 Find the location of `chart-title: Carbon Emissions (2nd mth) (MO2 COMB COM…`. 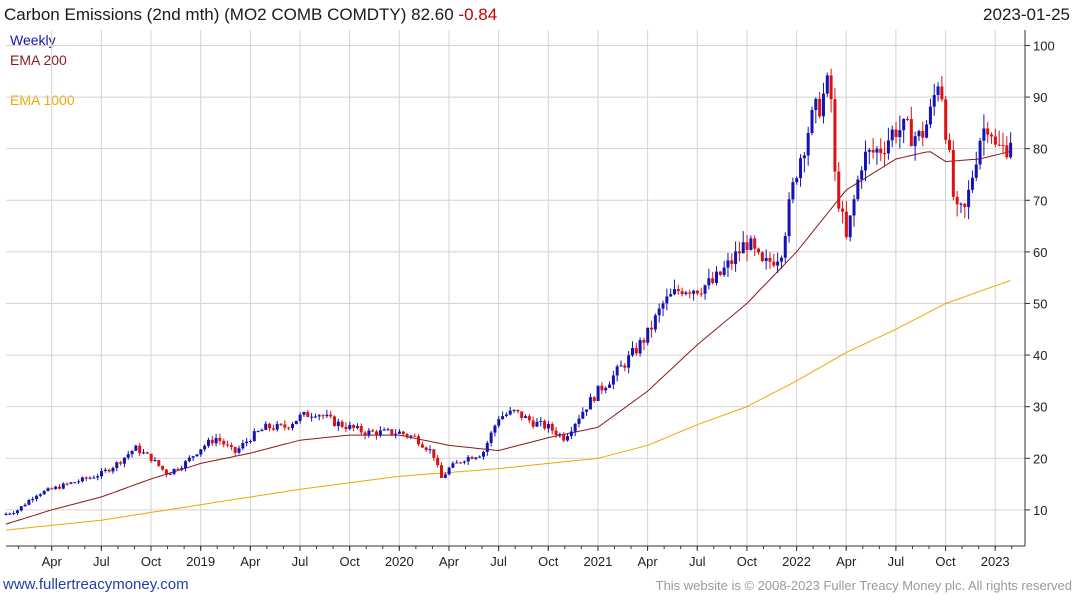

chart-title: Carbon Emissions (2nd mth) (MO2 COMB COM… is located at coordinates (250, 15).